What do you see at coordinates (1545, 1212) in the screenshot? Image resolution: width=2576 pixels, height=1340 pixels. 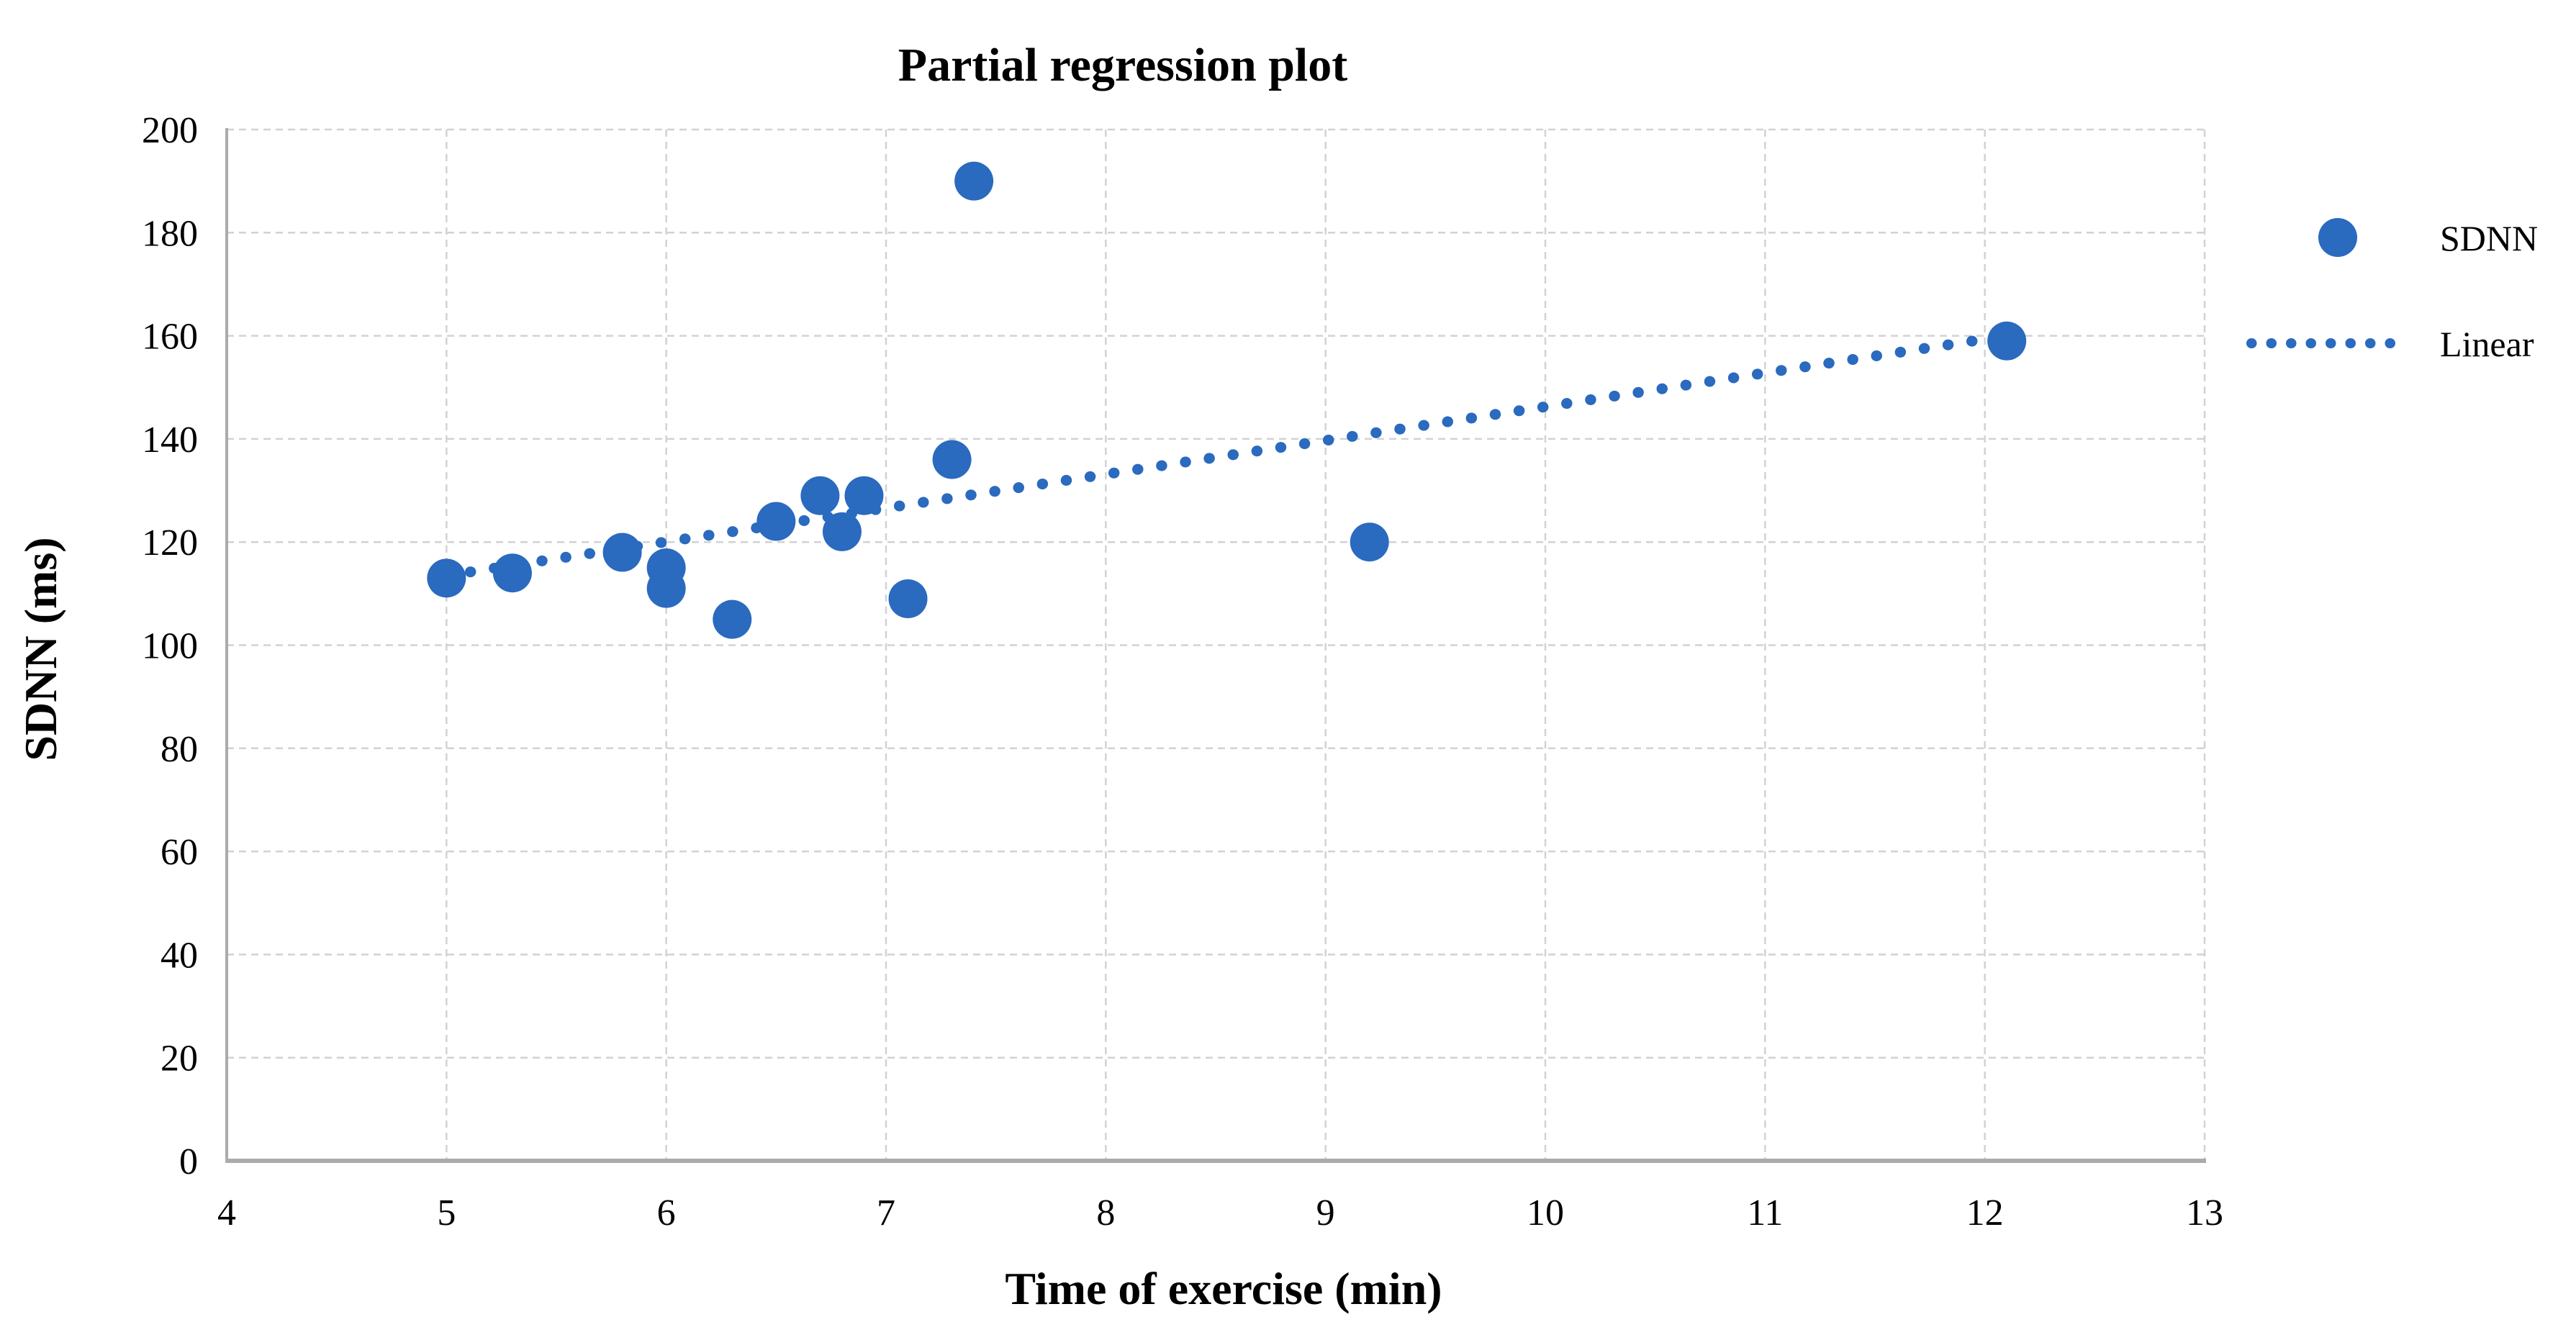 I see `x-tick-label: 10` at bounding box center [1545, 1212].